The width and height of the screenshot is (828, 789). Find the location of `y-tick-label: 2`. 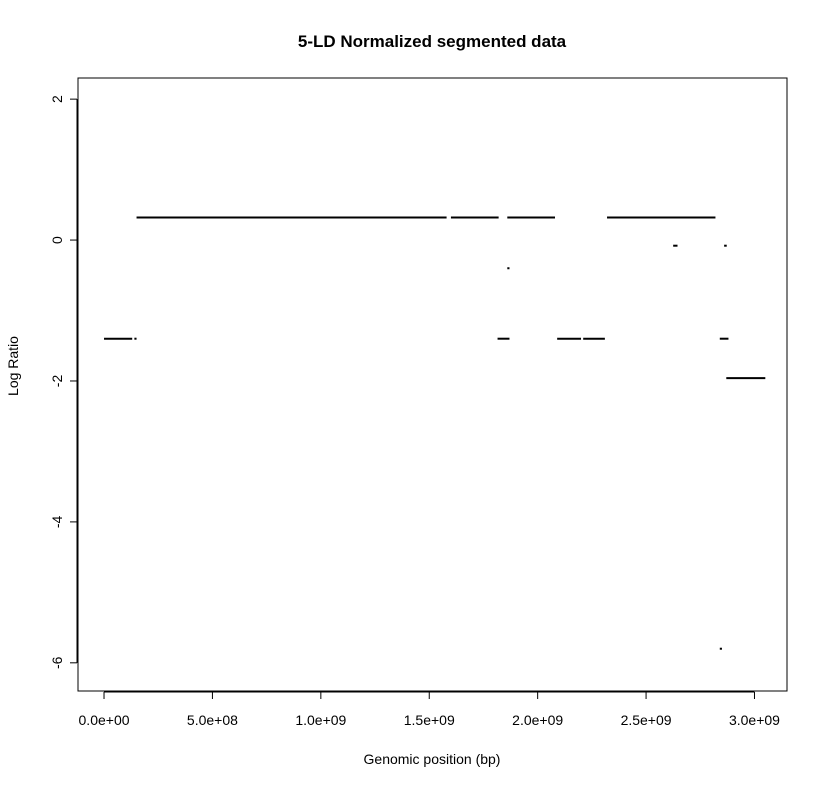

y-tick-label: 2 is located at coordinates (57, 99).